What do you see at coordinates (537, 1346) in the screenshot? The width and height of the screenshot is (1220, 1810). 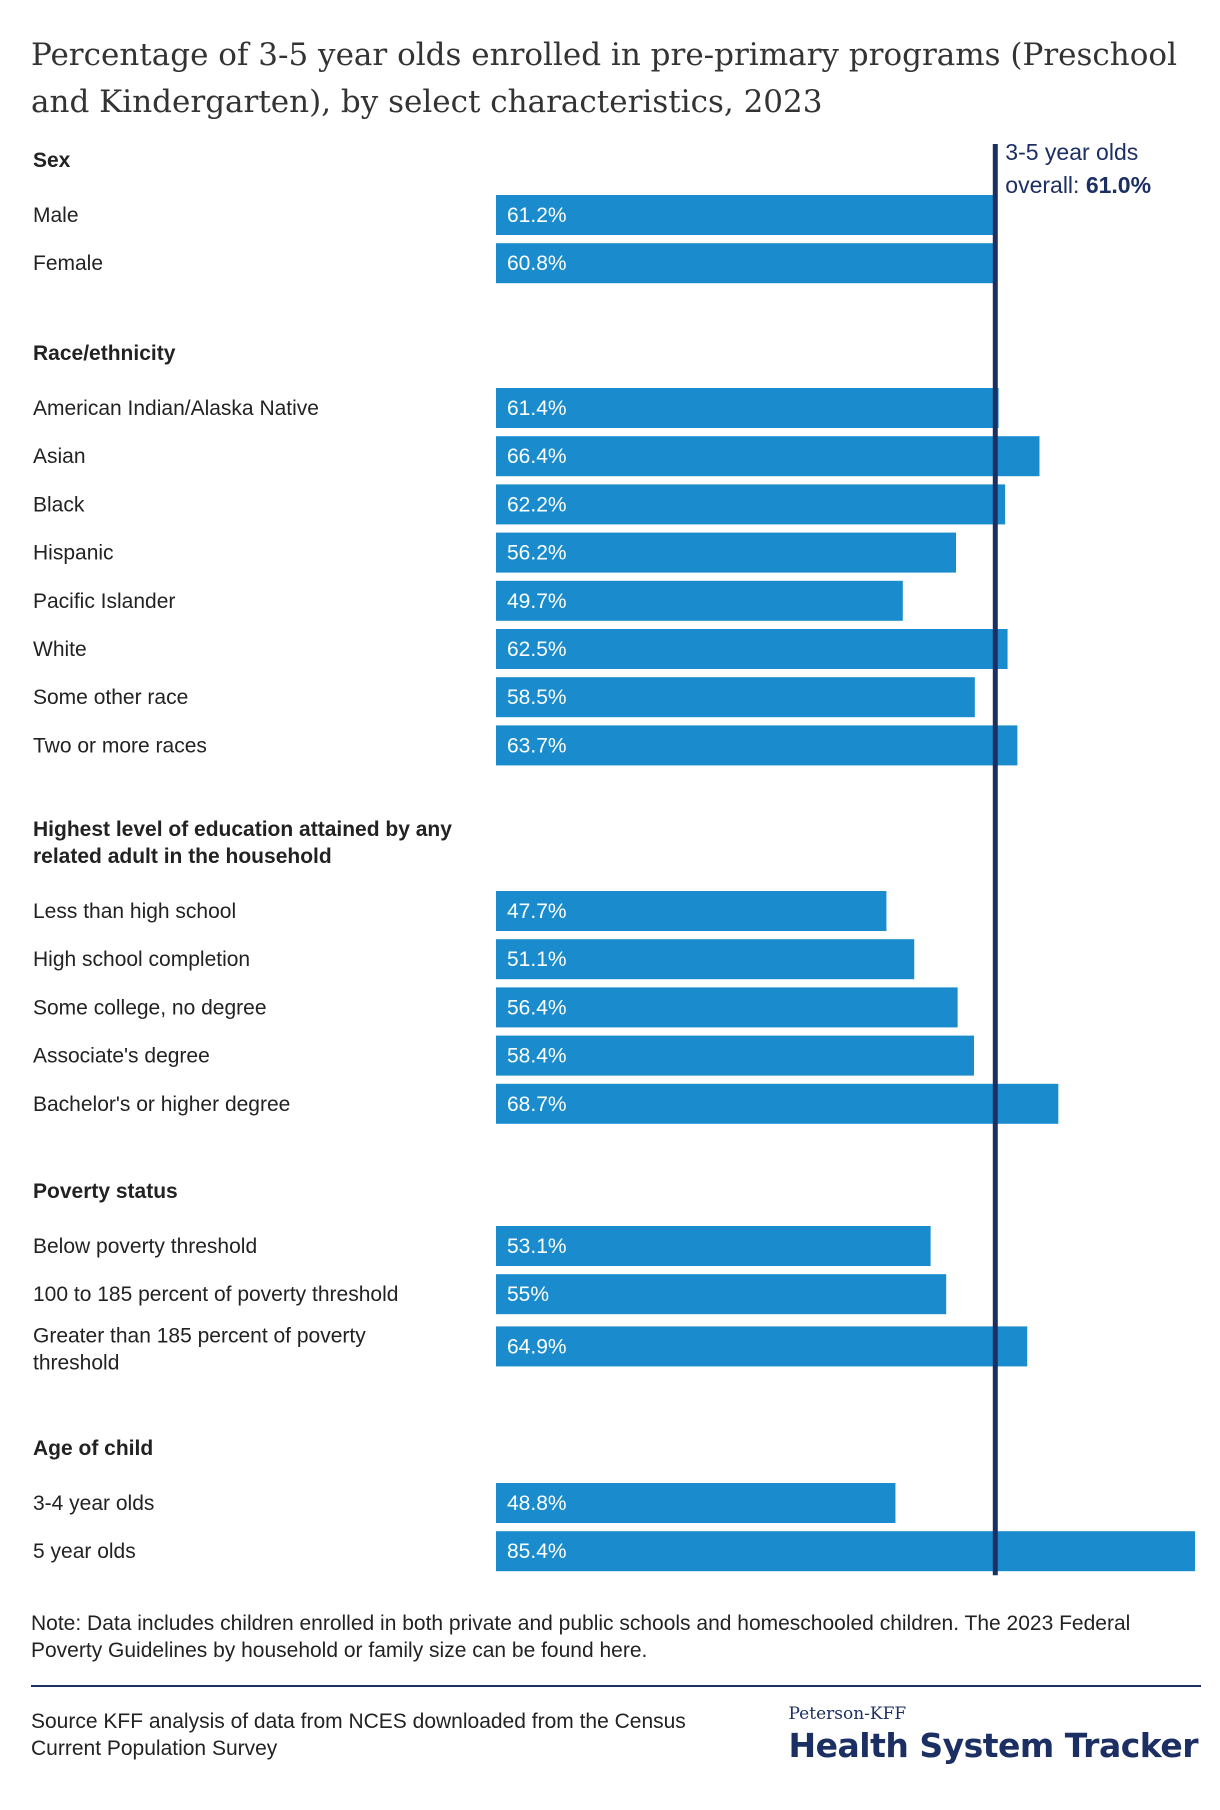 I see `data-label: 64.9%` at bounding box center [537, 1346].